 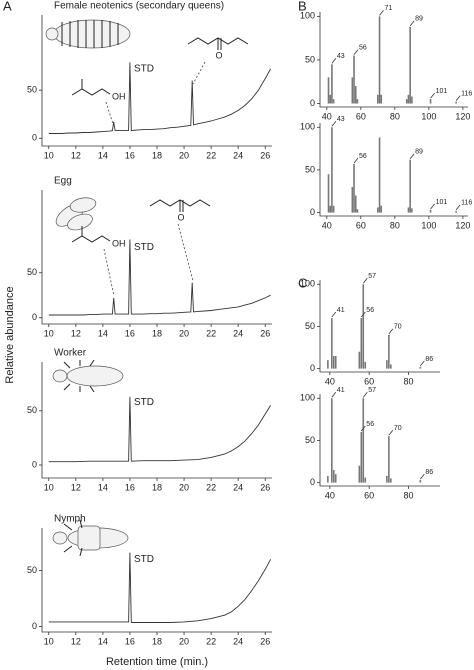 What do you see at coordinates (130, 333) in the screenshot?
I see `x-tick-label: 16` at bounding box center [130, 333].